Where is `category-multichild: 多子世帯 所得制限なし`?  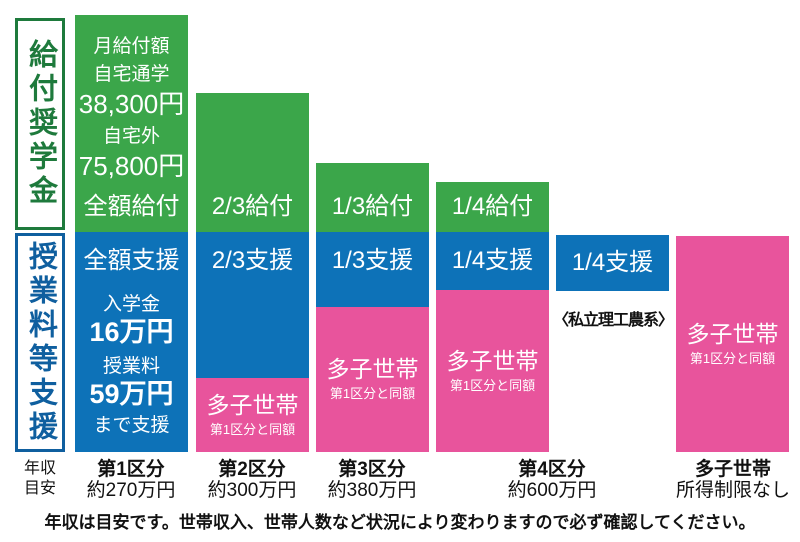
category-multichild: 多子世帯 所得制限なし is located at coordinates (733, 480).